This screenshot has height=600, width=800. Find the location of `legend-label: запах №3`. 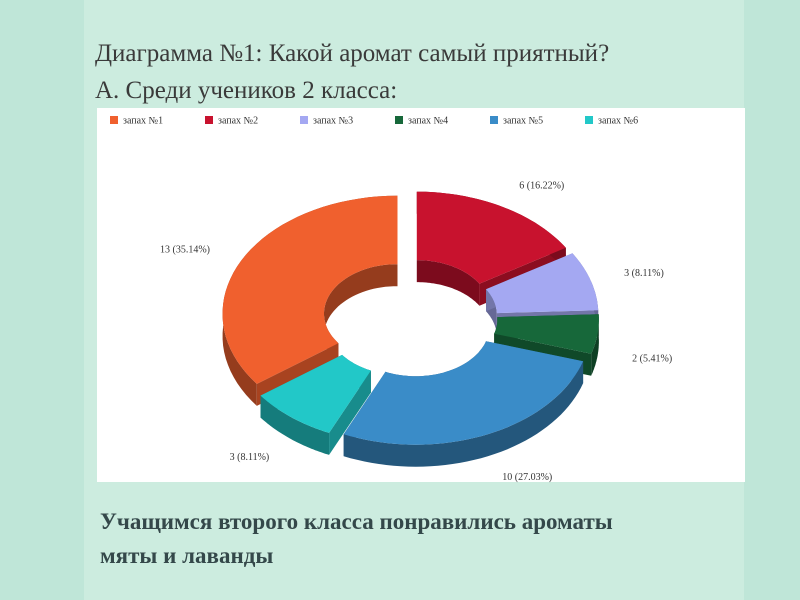

legend-label: запах №3 is located at coordinates (333, 120).